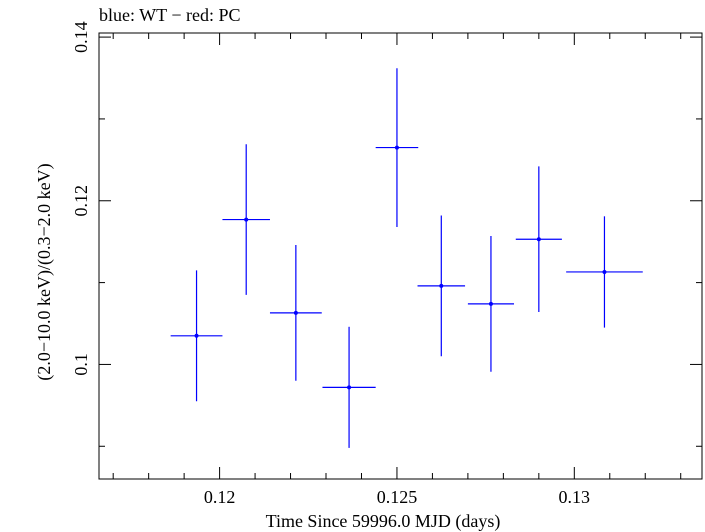 This screenshot has width=705, height=532. Describe the element at coordinates (220, 497) in the screenshot. I see `x-tick-label-0: 0.12` at that location.